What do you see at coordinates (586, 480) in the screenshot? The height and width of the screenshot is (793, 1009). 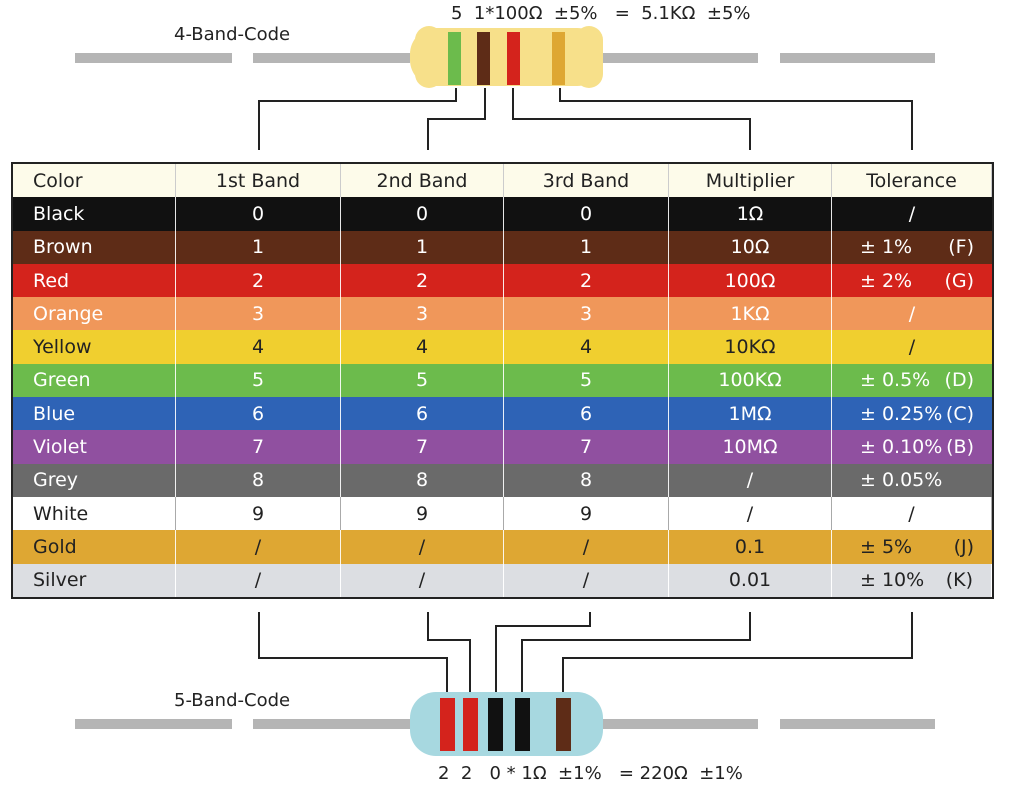 I see `band-3-value: 8` at bounding box center [586, 480].